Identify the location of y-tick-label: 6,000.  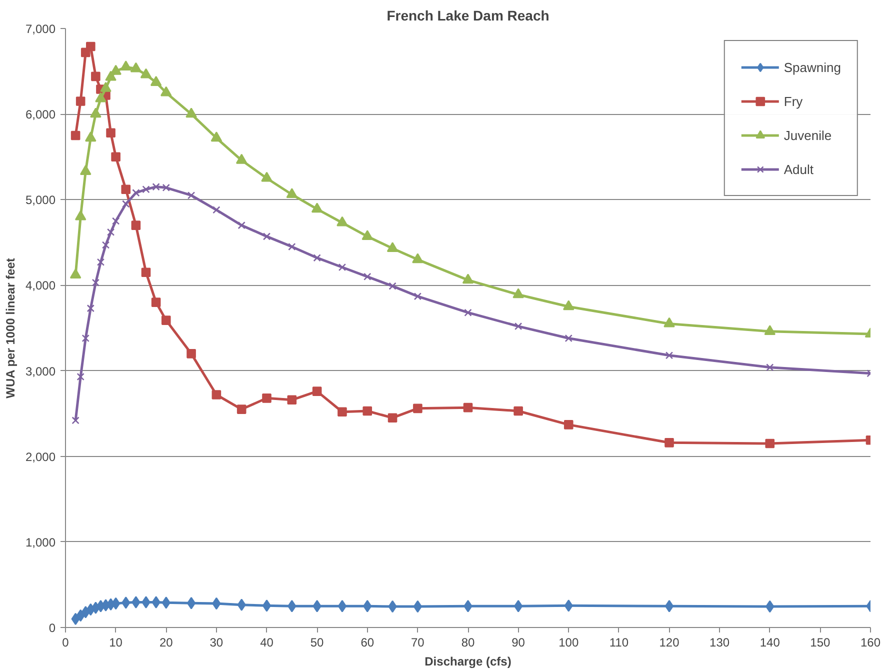
(40, 115).